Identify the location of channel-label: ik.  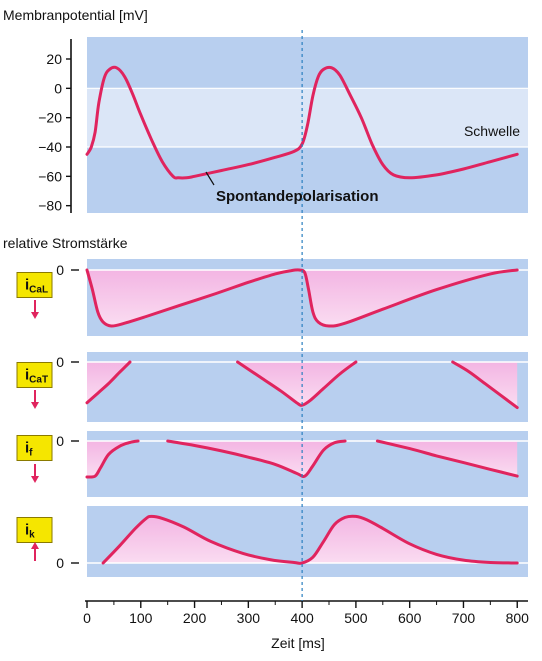
(30, 531).